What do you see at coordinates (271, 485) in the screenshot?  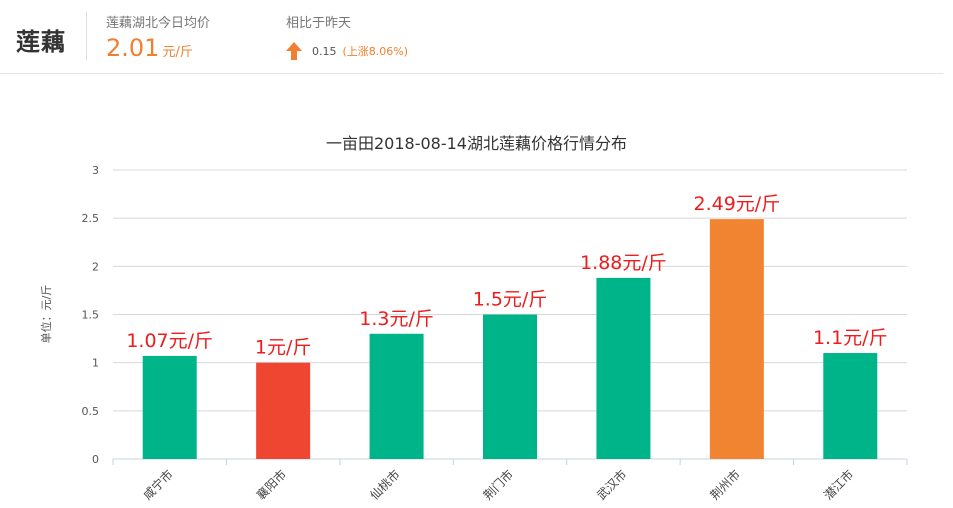 I see `x-tick-label: 襄阳市` at bounding box center [271, 485].